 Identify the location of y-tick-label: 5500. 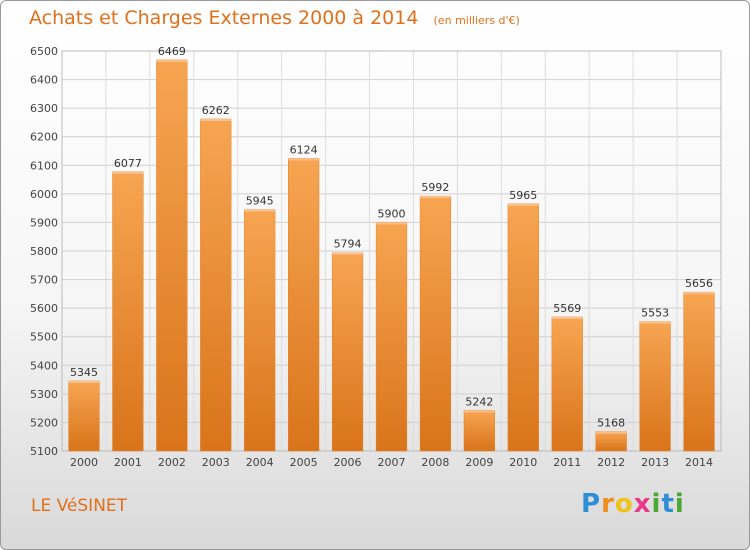
(44, 337).